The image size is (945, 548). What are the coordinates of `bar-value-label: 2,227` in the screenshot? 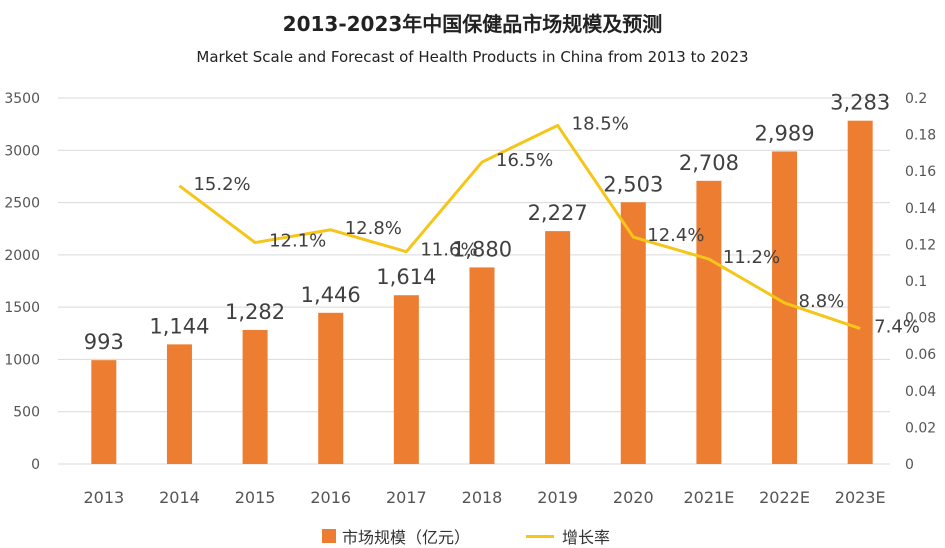 It's located at (558, 213).